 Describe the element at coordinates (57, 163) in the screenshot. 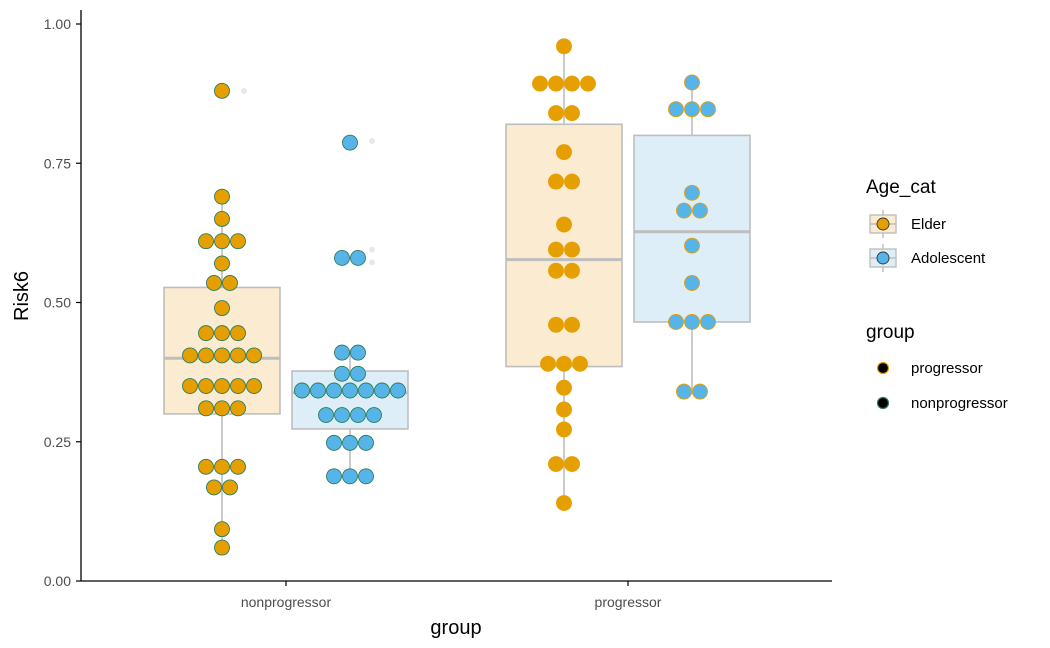

I see `y-tick-label: 0.75` at that location.